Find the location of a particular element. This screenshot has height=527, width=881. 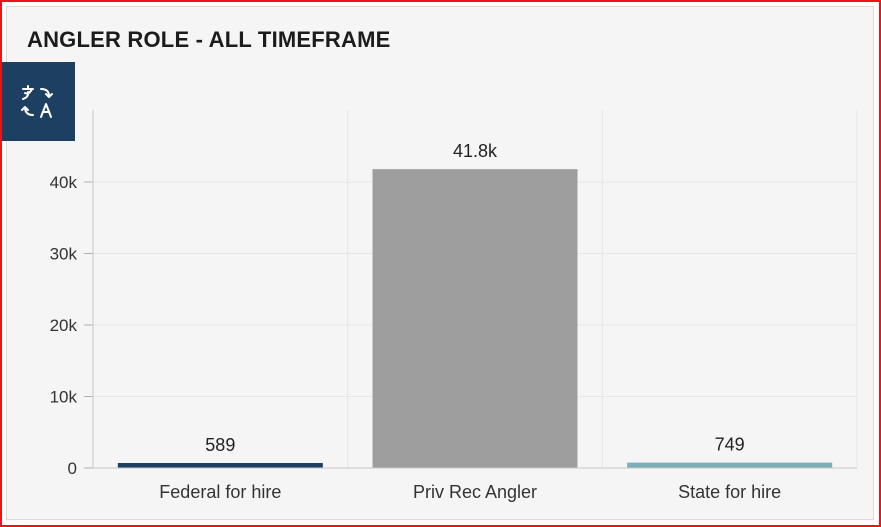

translate-icon is located at coordinates (36, 101).